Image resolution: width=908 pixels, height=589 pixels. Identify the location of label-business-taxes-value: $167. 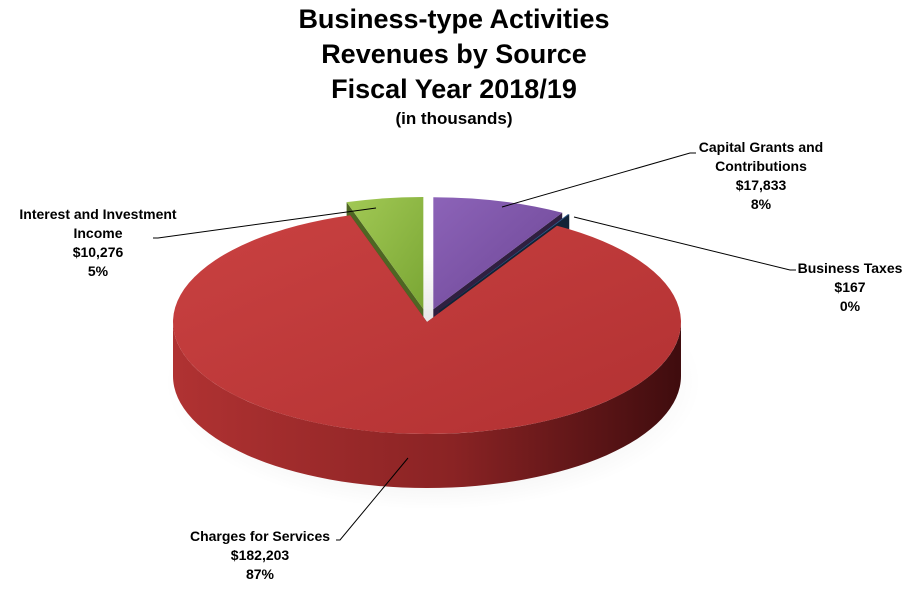
(850, 287).